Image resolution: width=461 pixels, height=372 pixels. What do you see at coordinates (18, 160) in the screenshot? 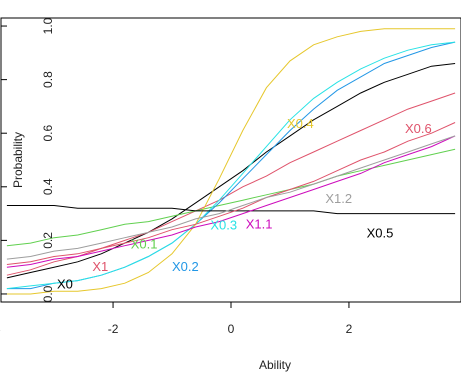
I see `y-axis-label: Probability` at bounding box center [18, 160].